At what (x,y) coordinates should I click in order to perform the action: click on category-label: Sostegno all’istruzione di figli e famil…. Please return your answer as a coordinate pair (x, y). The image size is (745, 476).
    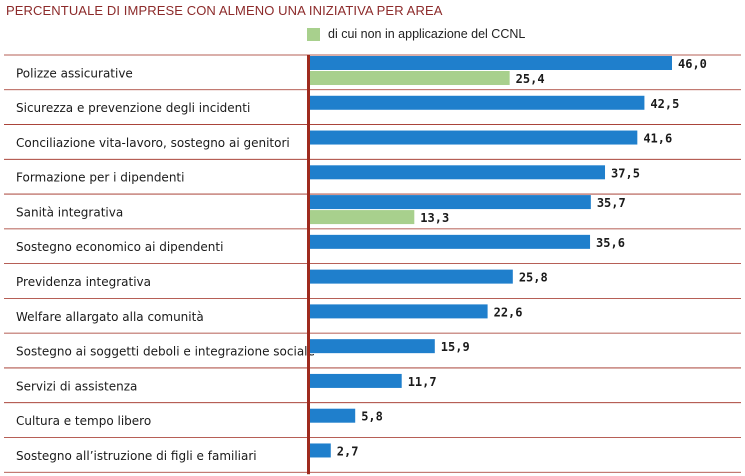
    Looking at the image, I should click on (136, 456).